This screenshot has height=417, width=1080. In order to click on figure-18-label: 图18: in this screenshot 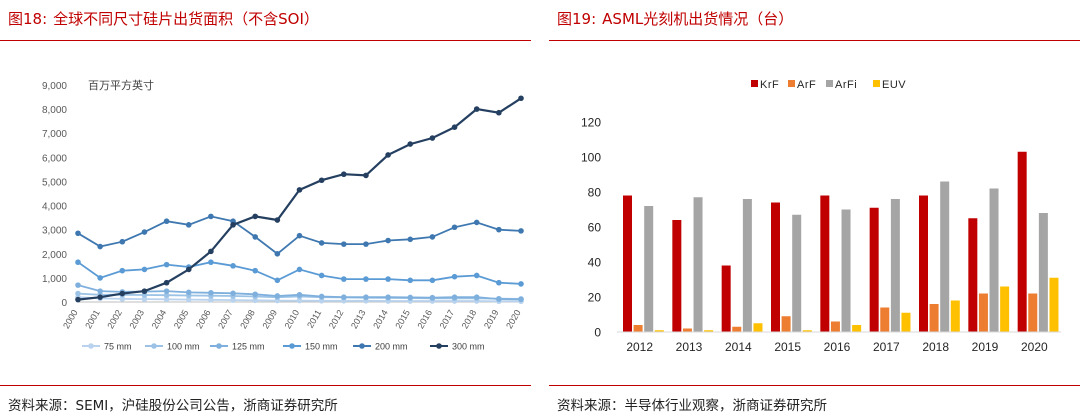, I will do `click(28, 19)`.